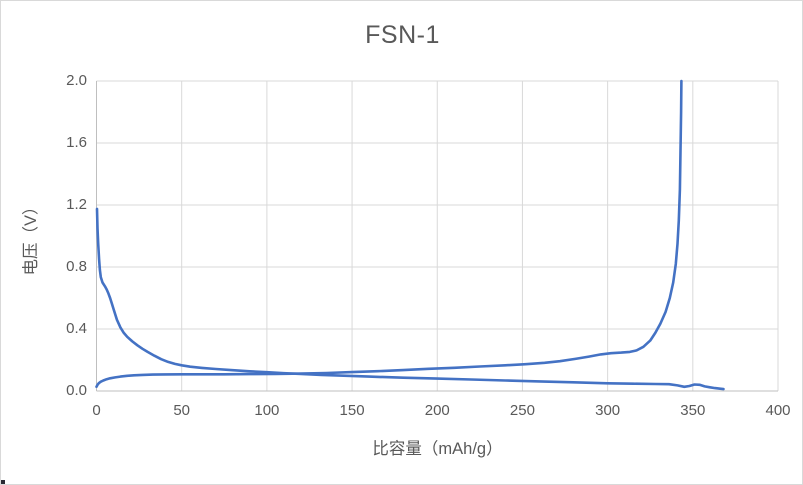 This screenshot has width=803, height=485. I want to click on y-tick-label: 0.4, so click(76, 328).